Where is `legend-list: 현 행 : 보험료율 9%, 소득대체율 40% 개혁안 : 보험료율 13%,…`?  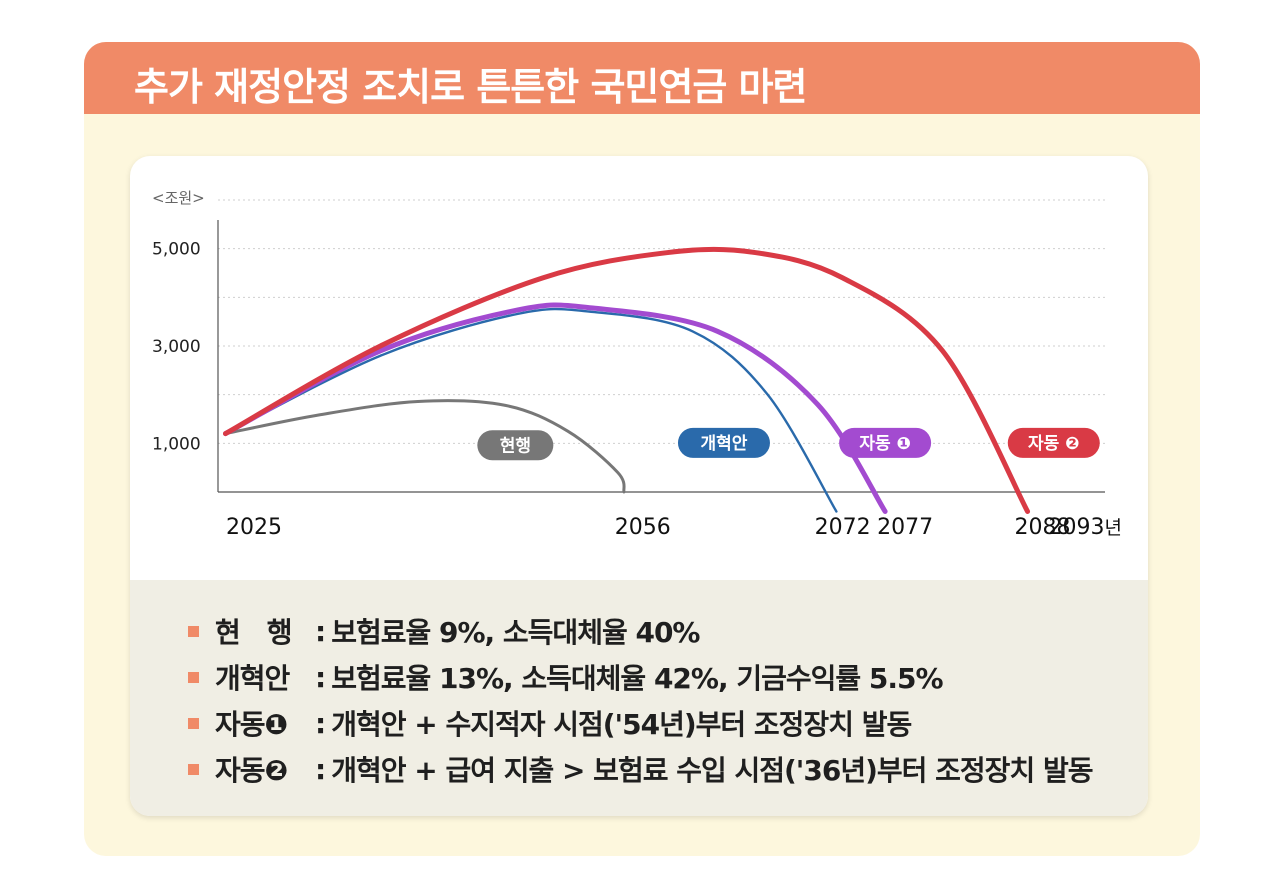 legend-list: 현 행 : 보험료율 9%, 소득대체율 40% 개혁안 : 보험료율 13%,… is located at coordinates (640, 700).